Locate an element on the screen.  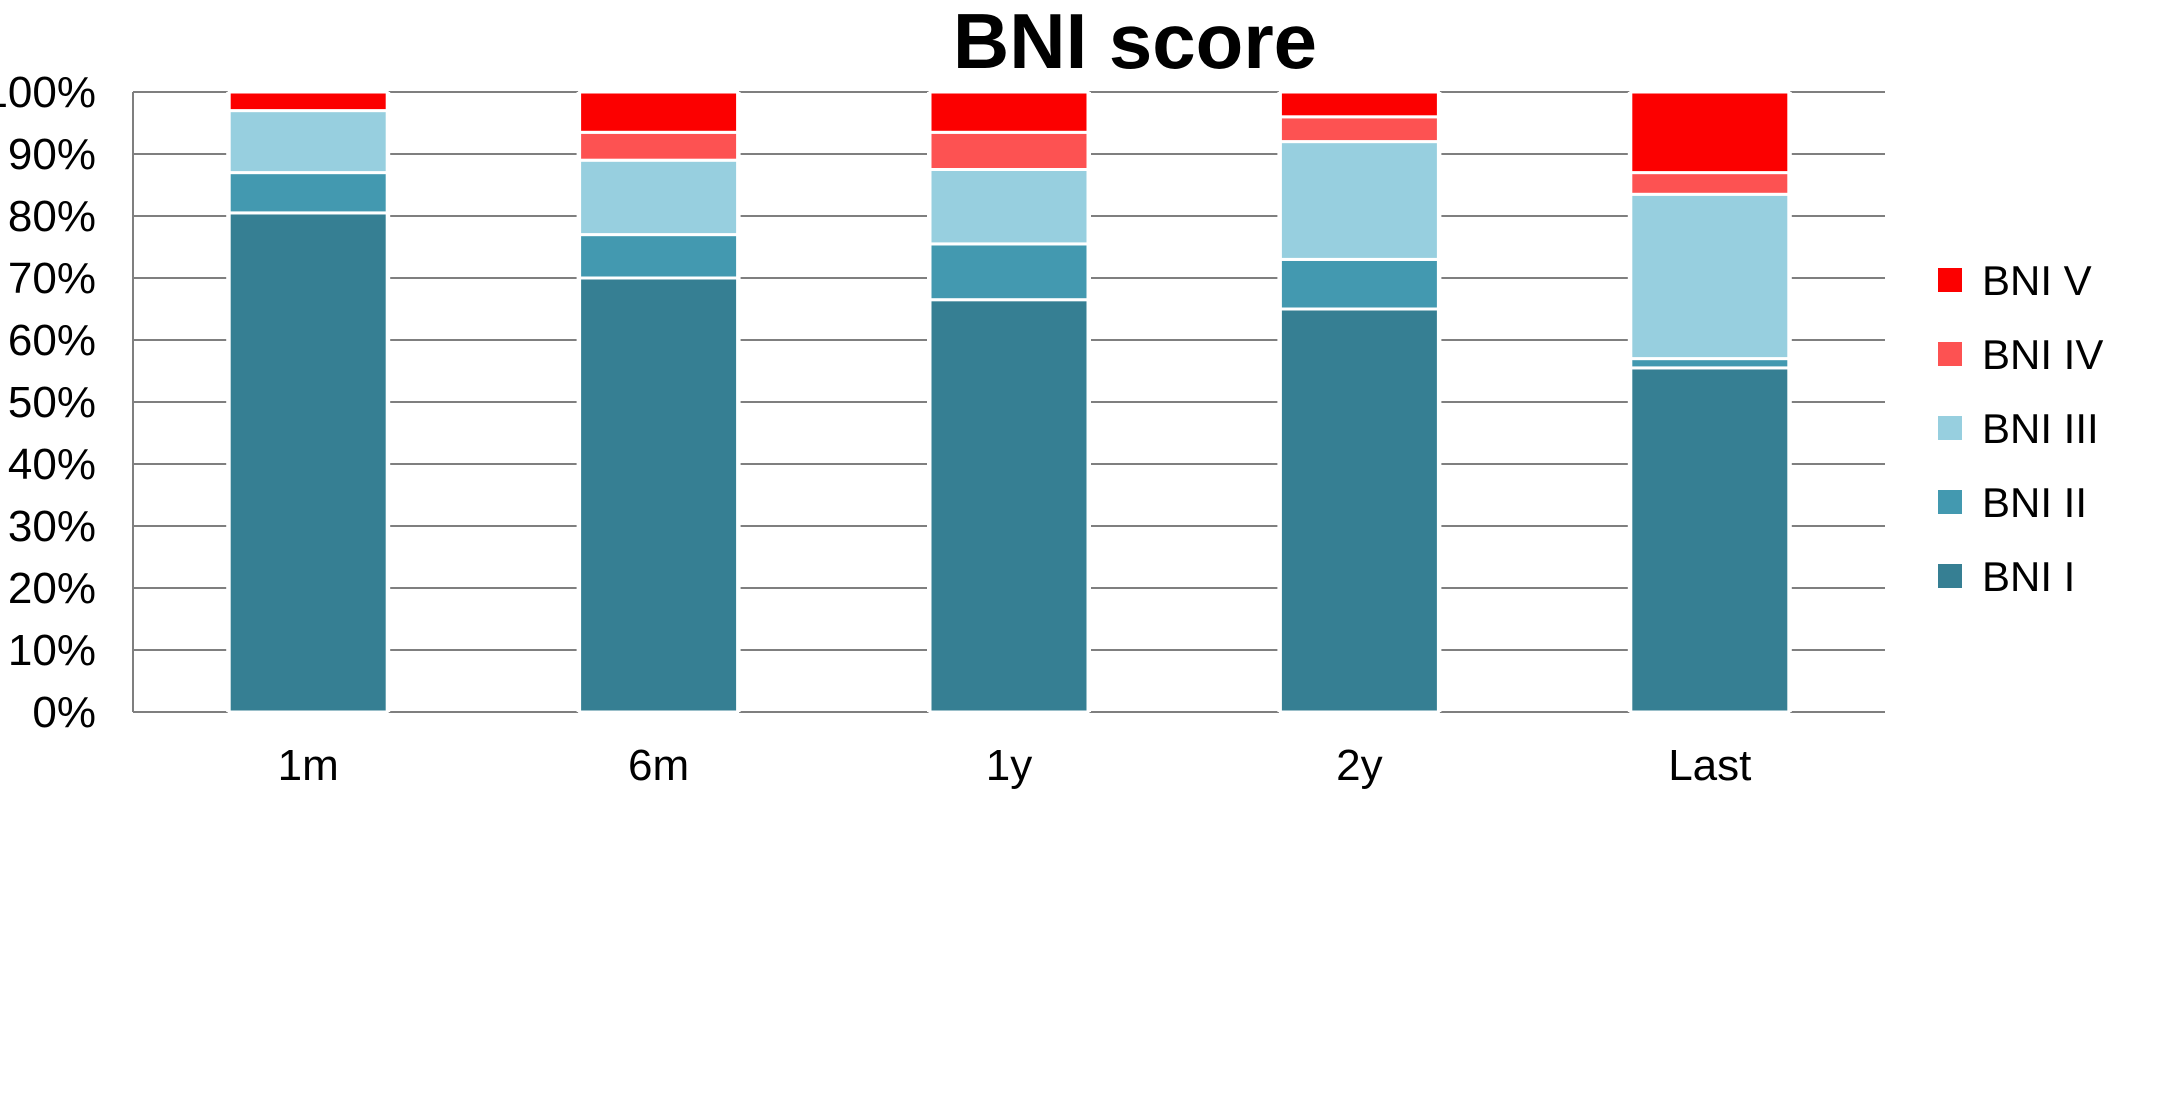
bar-bni-i-1m is located at coordinates (308, 462).